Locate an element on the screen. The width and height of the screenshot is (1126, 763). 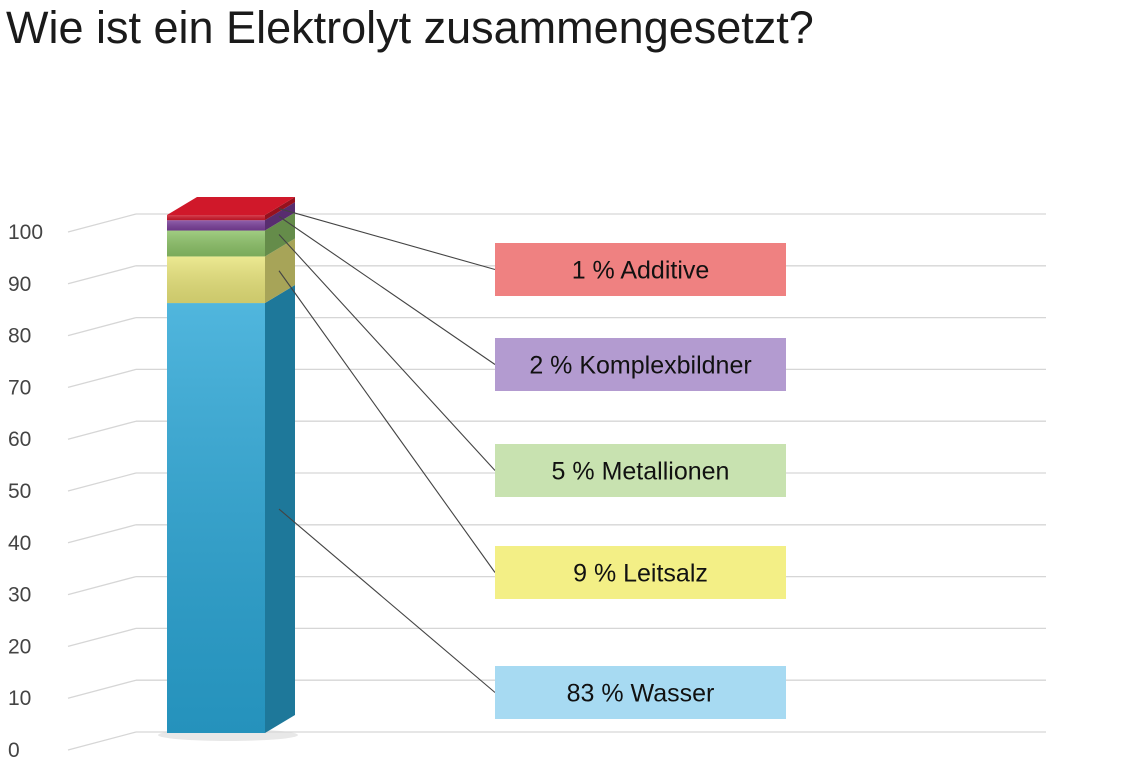
data-label-1: 83 % Wasser is located at coordinates (640, 692).